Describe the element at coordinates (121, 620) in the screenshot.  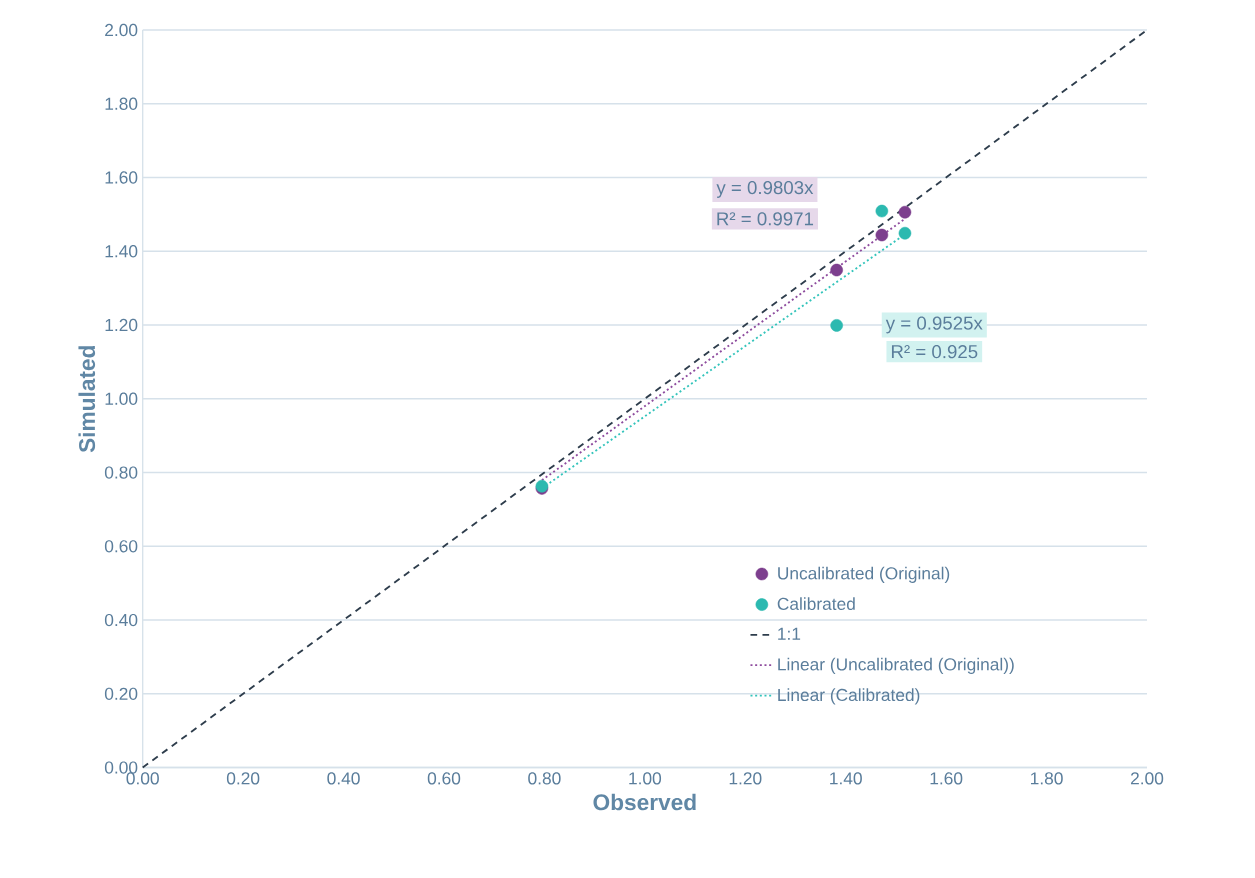
I see `y-tick-label: 0.40` at that location.